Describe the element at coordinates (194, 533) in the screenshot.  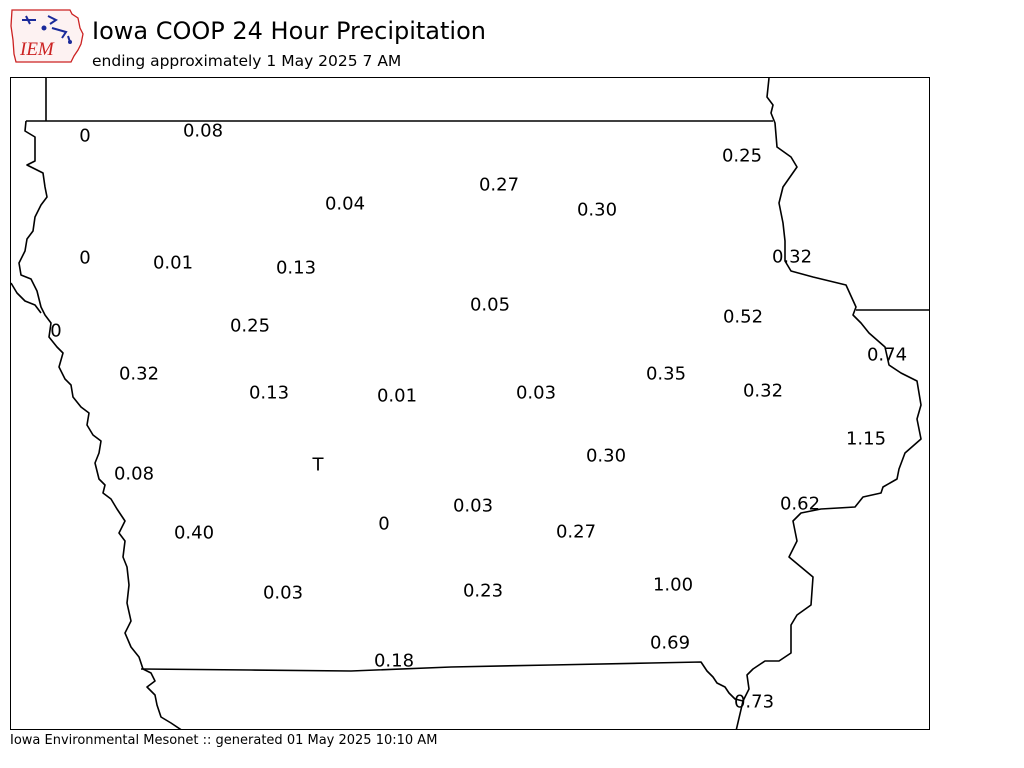
I see `station-value-s29: 0.40` at that location.